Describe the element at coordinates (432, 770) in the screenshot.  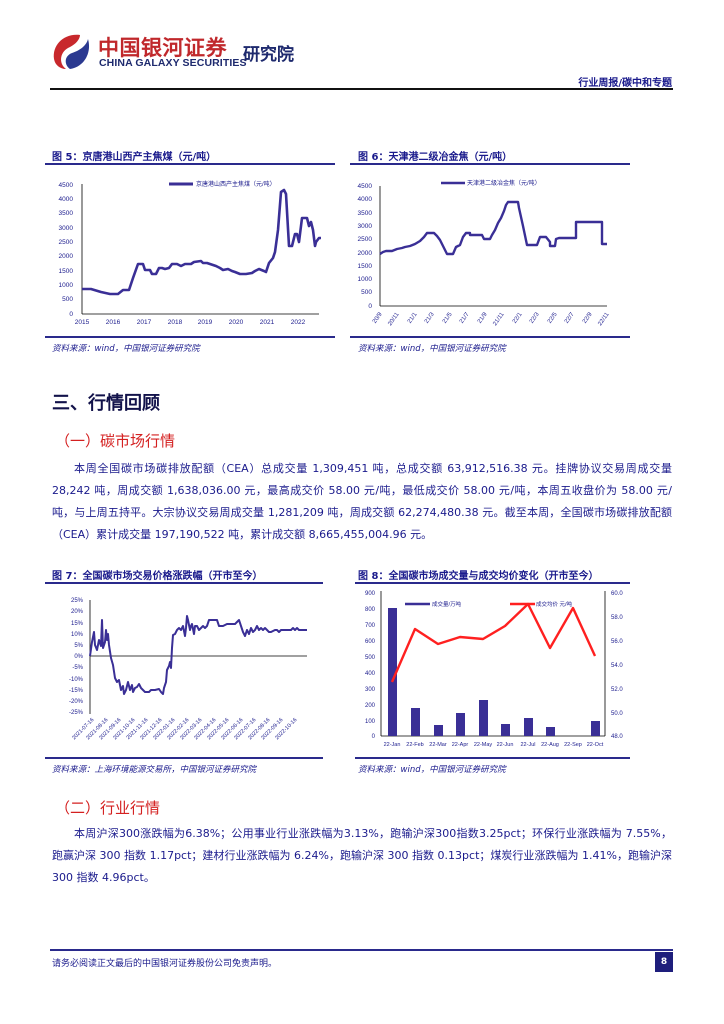
I see `fig8-source: 资料来源：wind，中国银河证券研究院` at that location.